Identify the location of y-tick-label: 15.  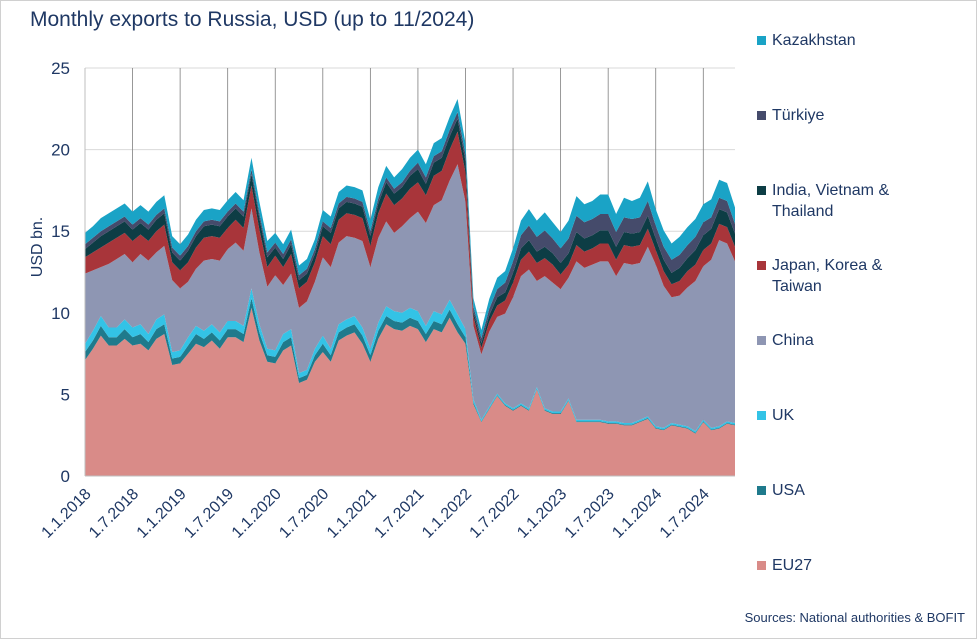
(60, 231).